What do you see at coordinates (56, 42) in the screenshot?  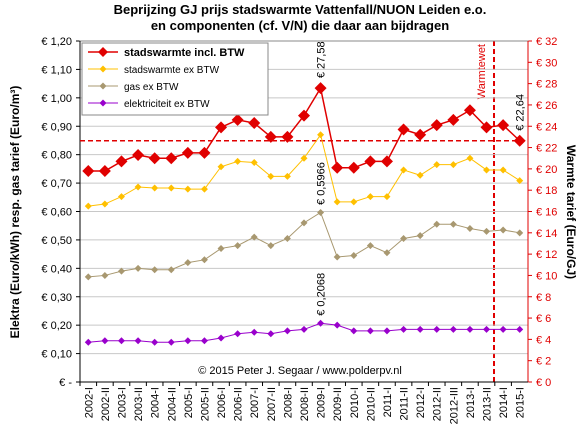 I see `y-tick-label: € 1,20` at bounding box center [56, 42].